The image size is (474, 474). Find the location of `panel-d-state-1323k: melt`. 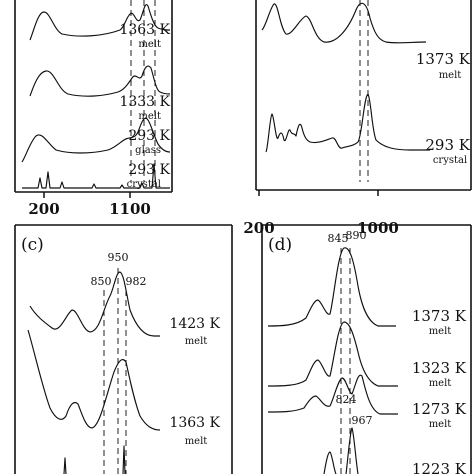

panel-d-state-1323k: melt is located at coordinates (440, 383).